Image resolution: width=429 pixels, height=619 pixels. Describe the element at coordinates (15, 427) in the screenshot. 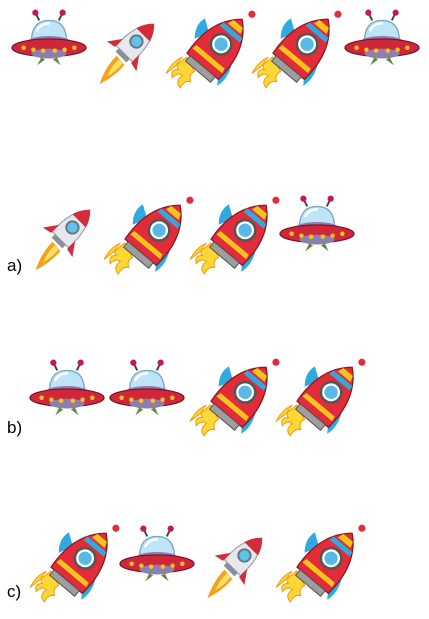

I see `option-label-b: b)` at that location.